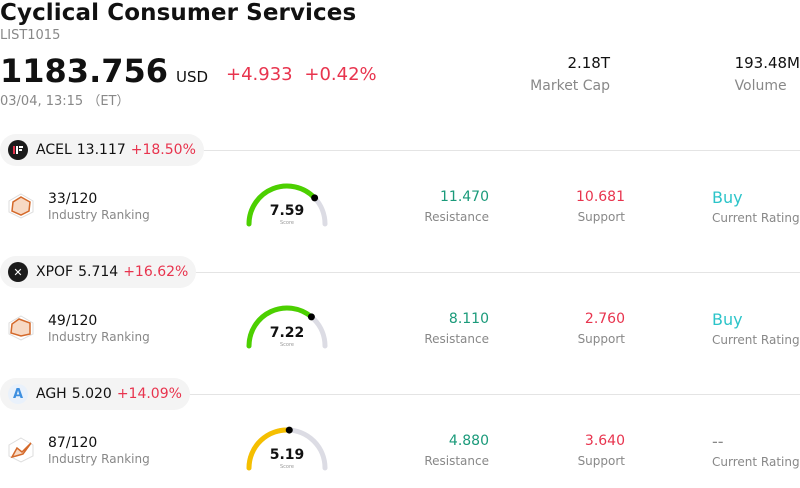  I want to click on resistance-value: 11.470, so click(464, 197).